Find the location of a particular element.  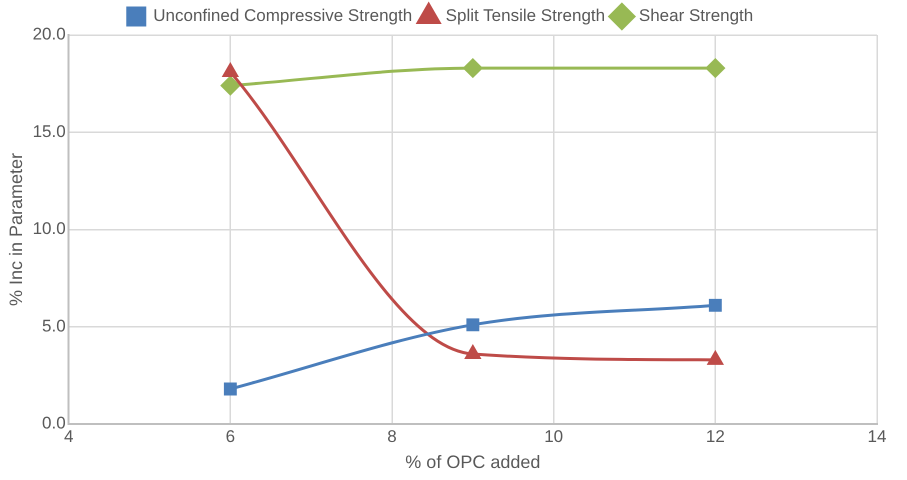

legend-label: Unconfined Compressive Strength is located at coordinates (282, 16).